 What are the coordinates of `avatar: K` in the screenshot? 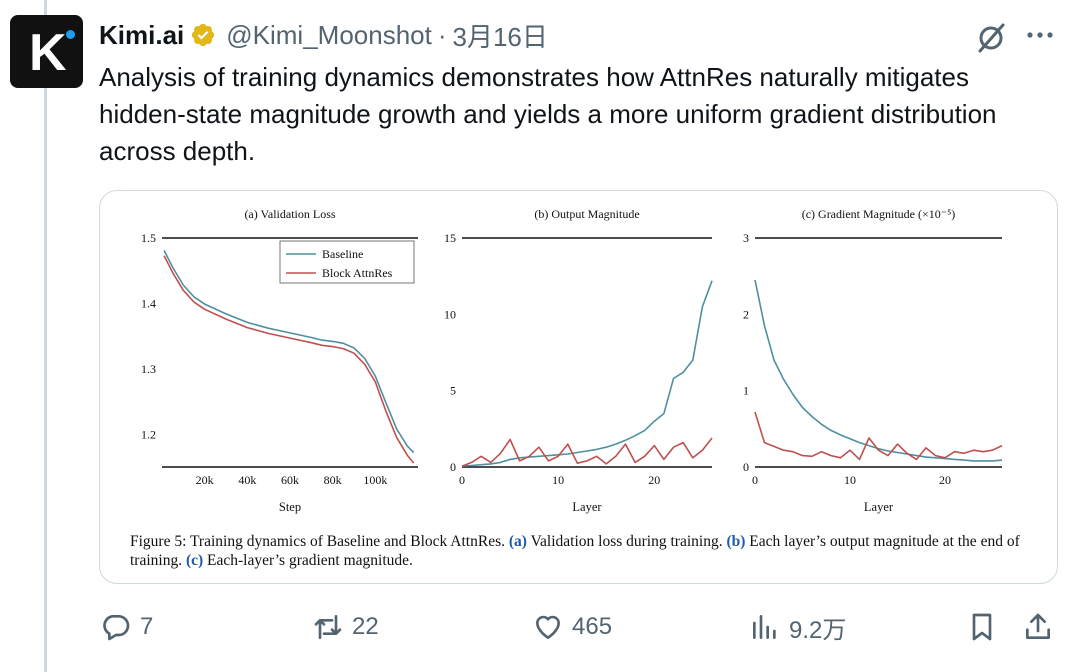 It's located at (46, 51).